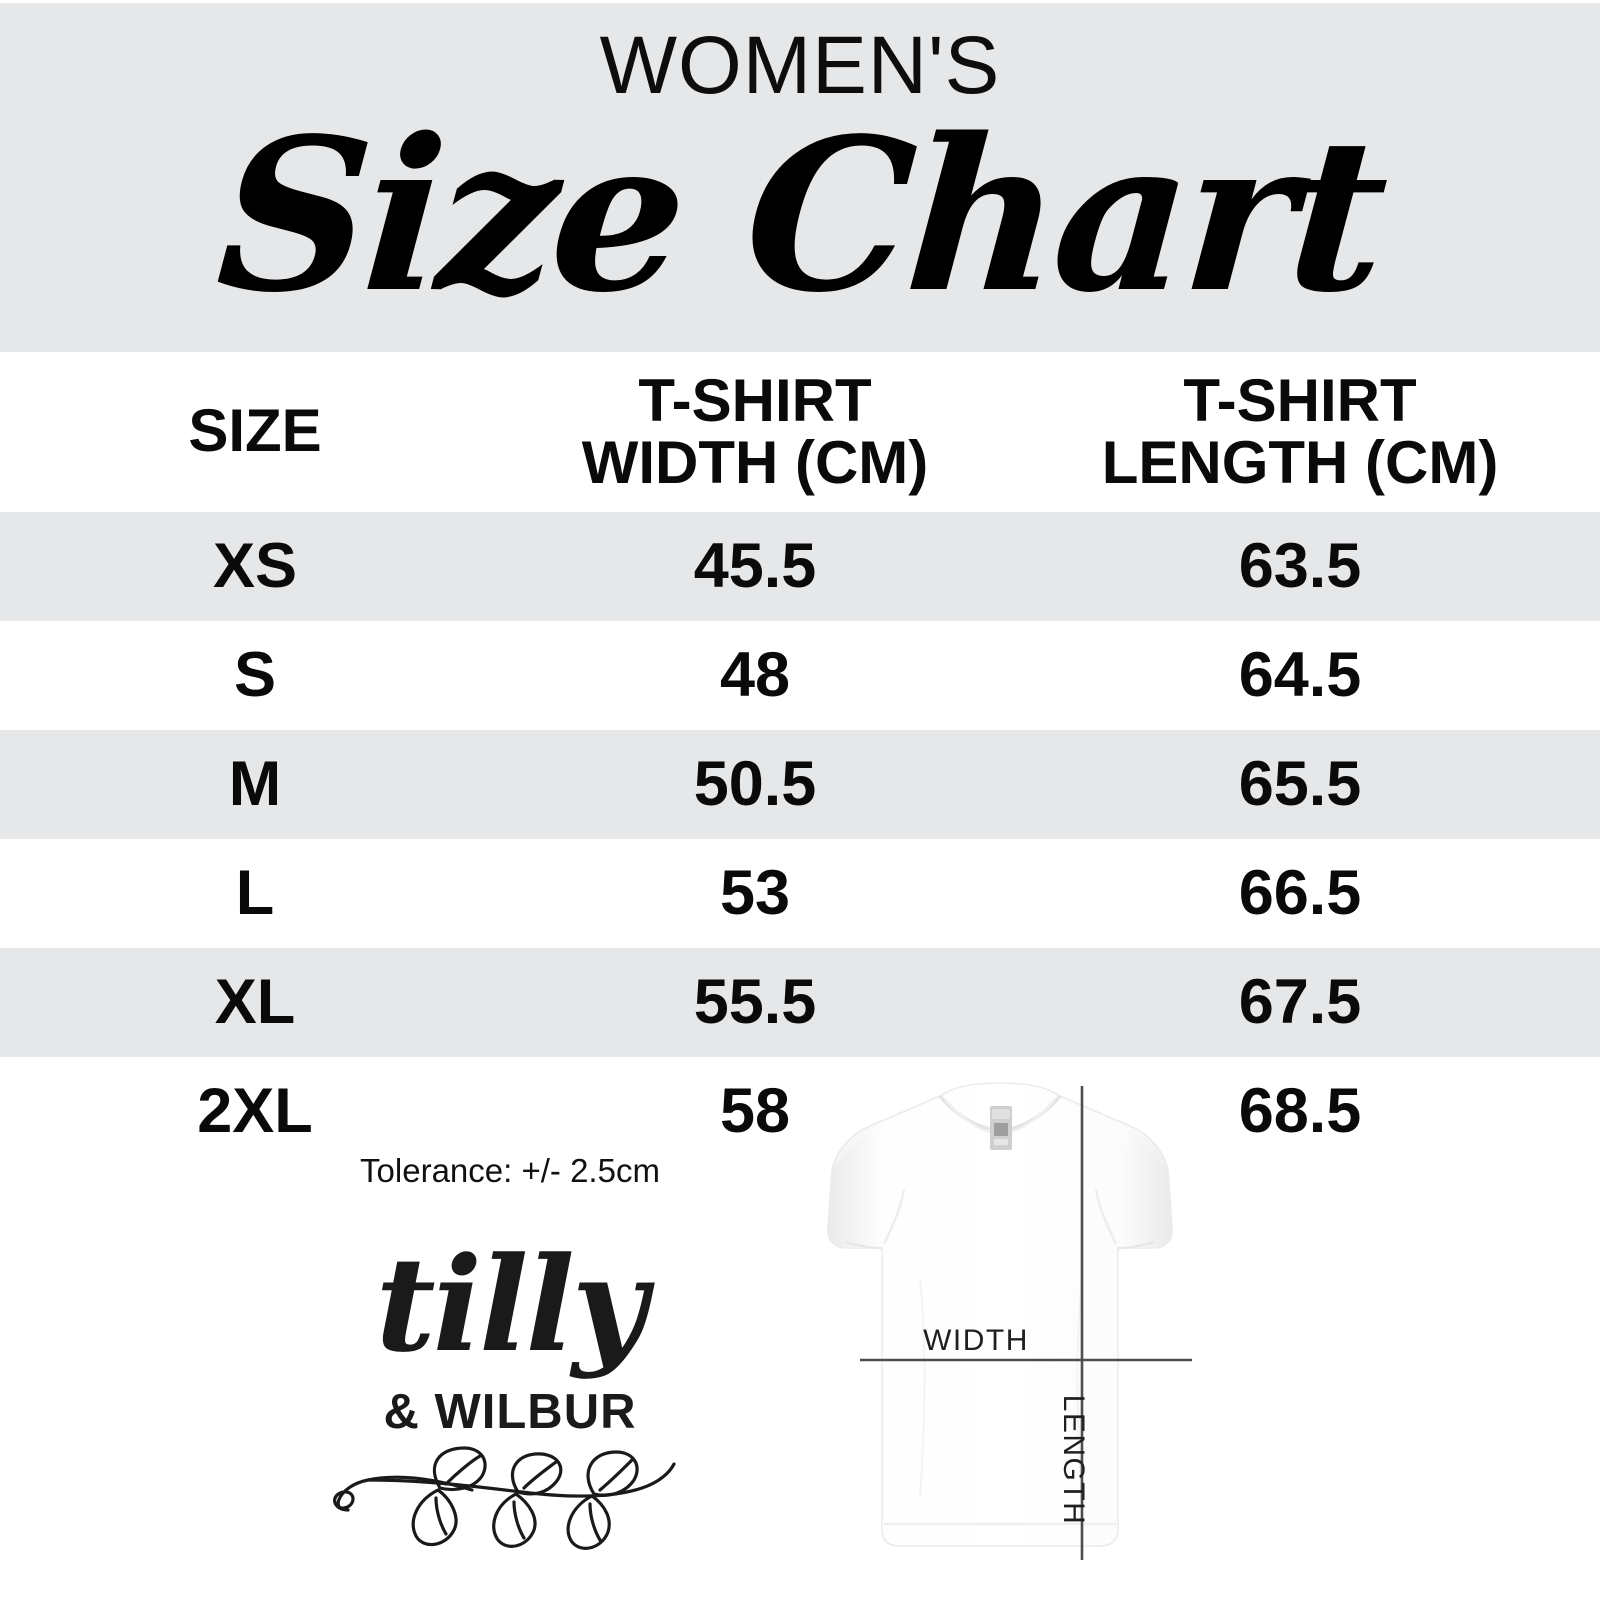 This screenshot has height=1600, width=1600. I want to click on tshirt-body, so click(1000, 1314).